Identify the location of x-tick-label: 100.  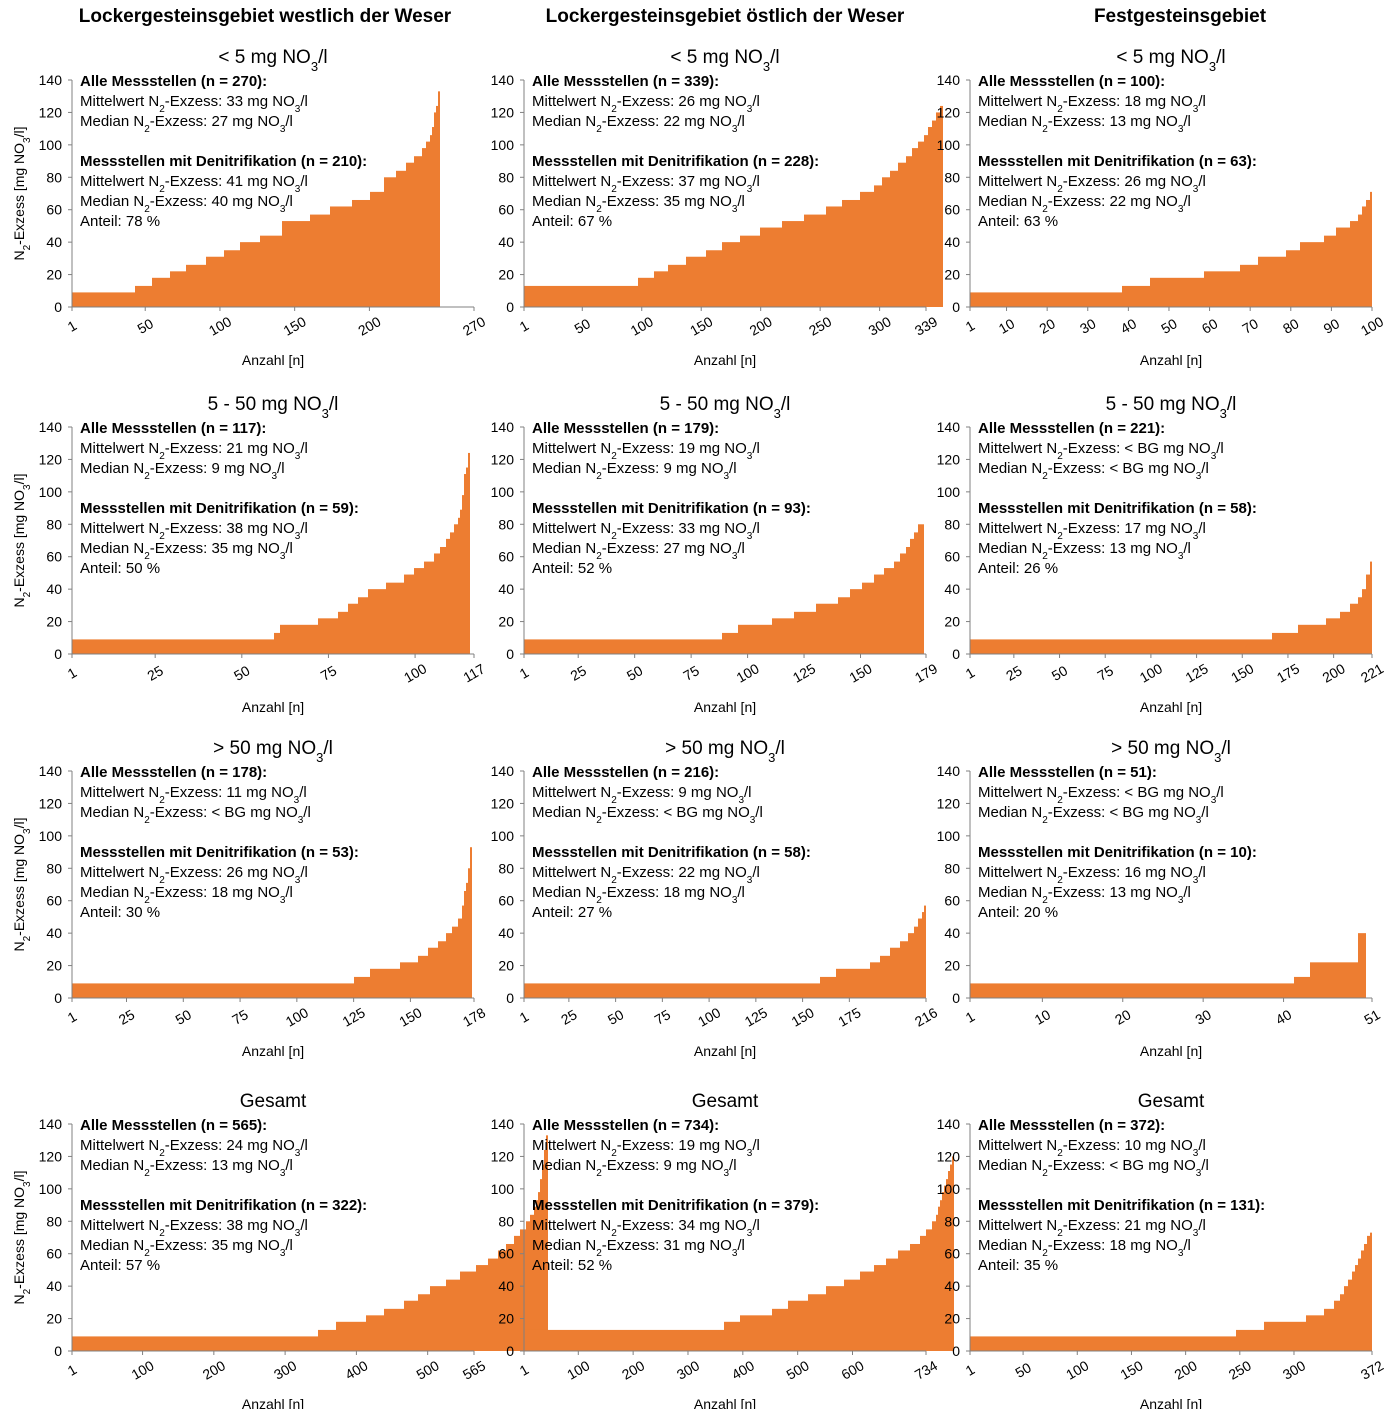
(747, 673).